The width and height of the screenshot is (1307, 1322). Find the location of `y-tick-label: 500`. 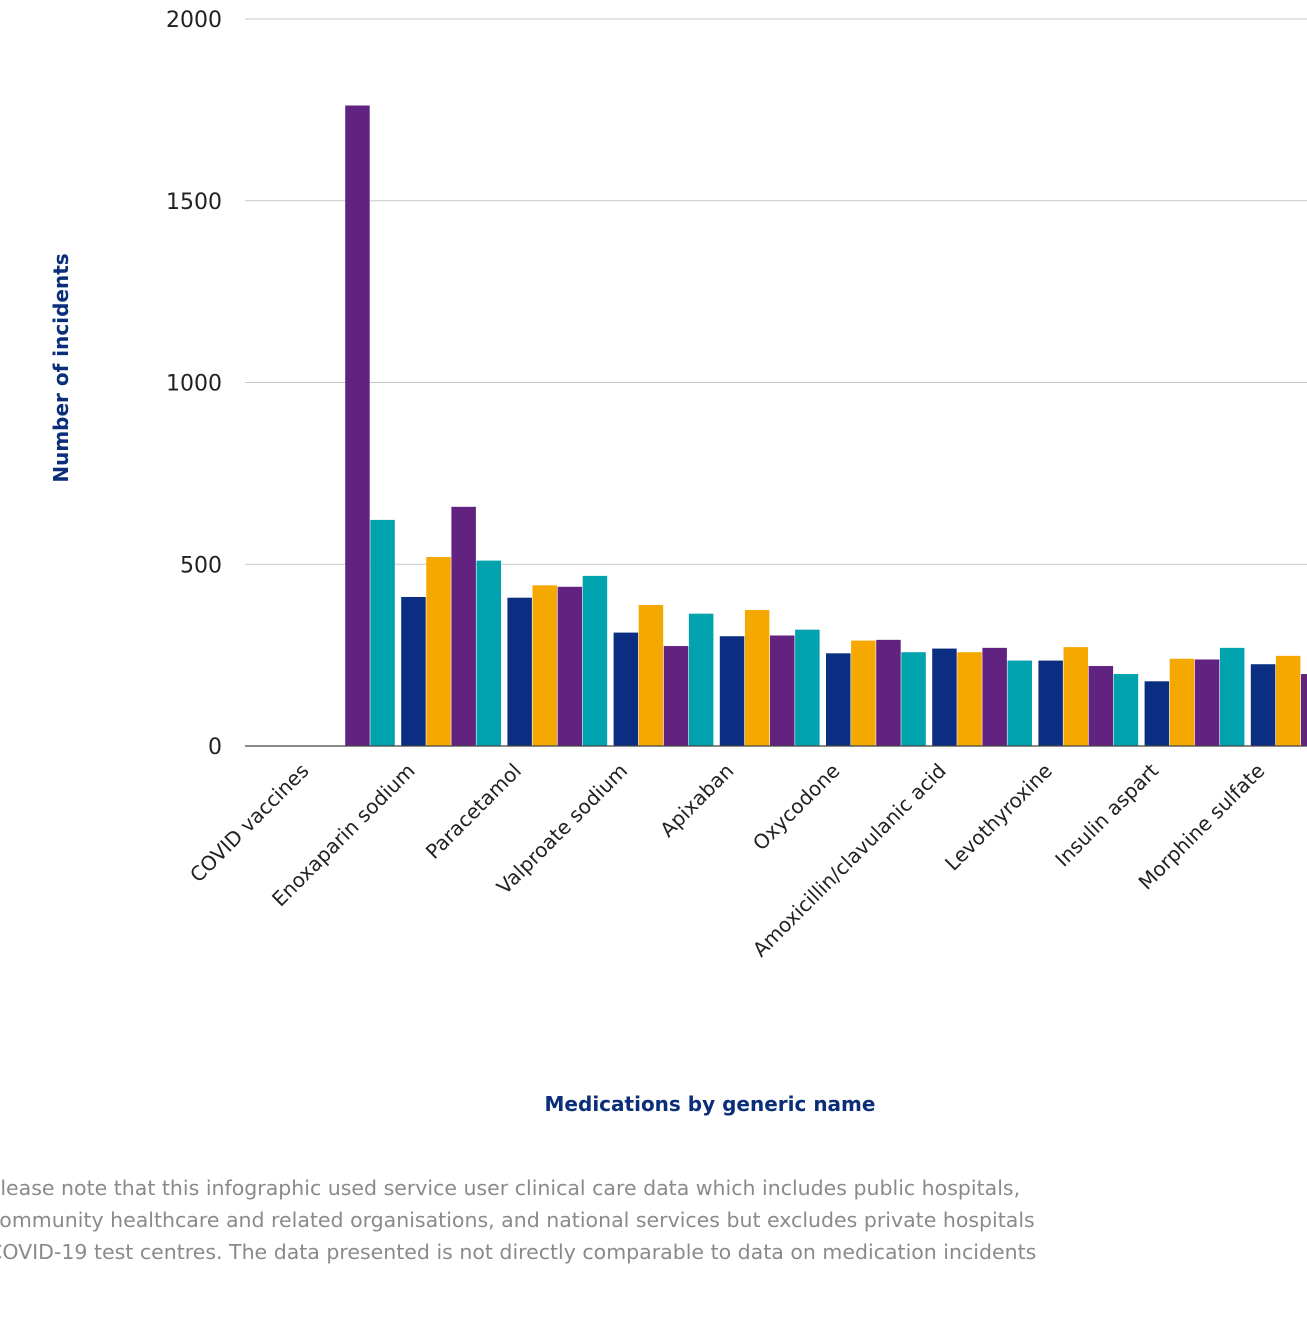

y-tick-label: 500 is located at coordinates (201, 565).